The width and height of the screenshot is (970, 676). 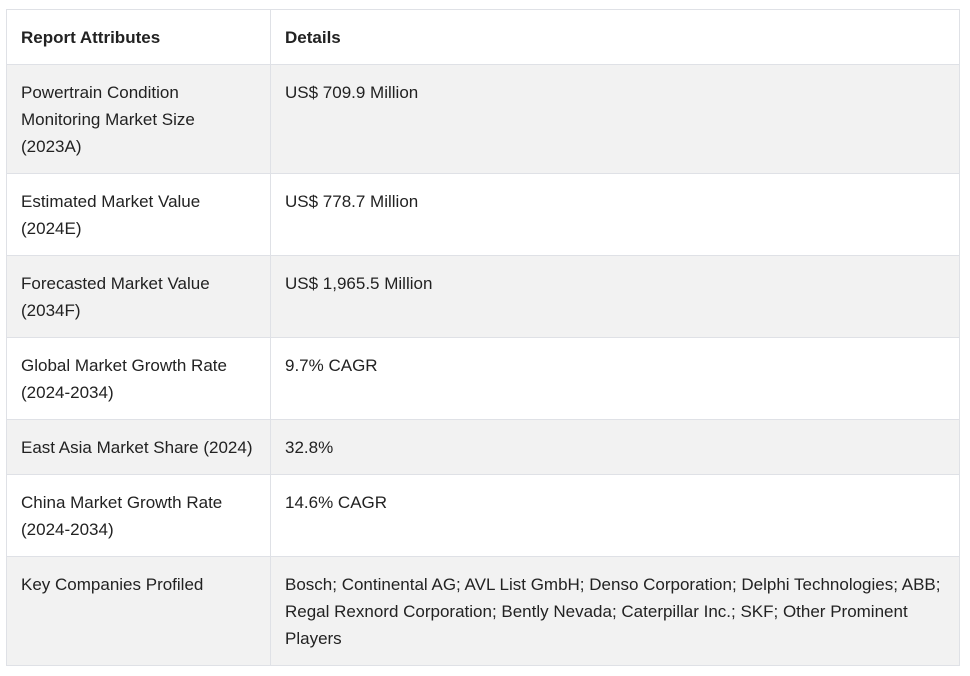 I want to click on table-header-row: Report Attributes Details, so click(x=483, y=37).